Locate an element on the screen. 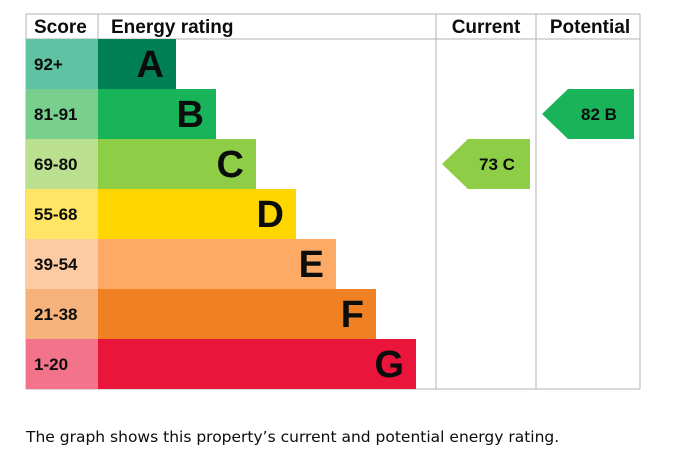  score-cell-a is located at coordinates (62, 64).